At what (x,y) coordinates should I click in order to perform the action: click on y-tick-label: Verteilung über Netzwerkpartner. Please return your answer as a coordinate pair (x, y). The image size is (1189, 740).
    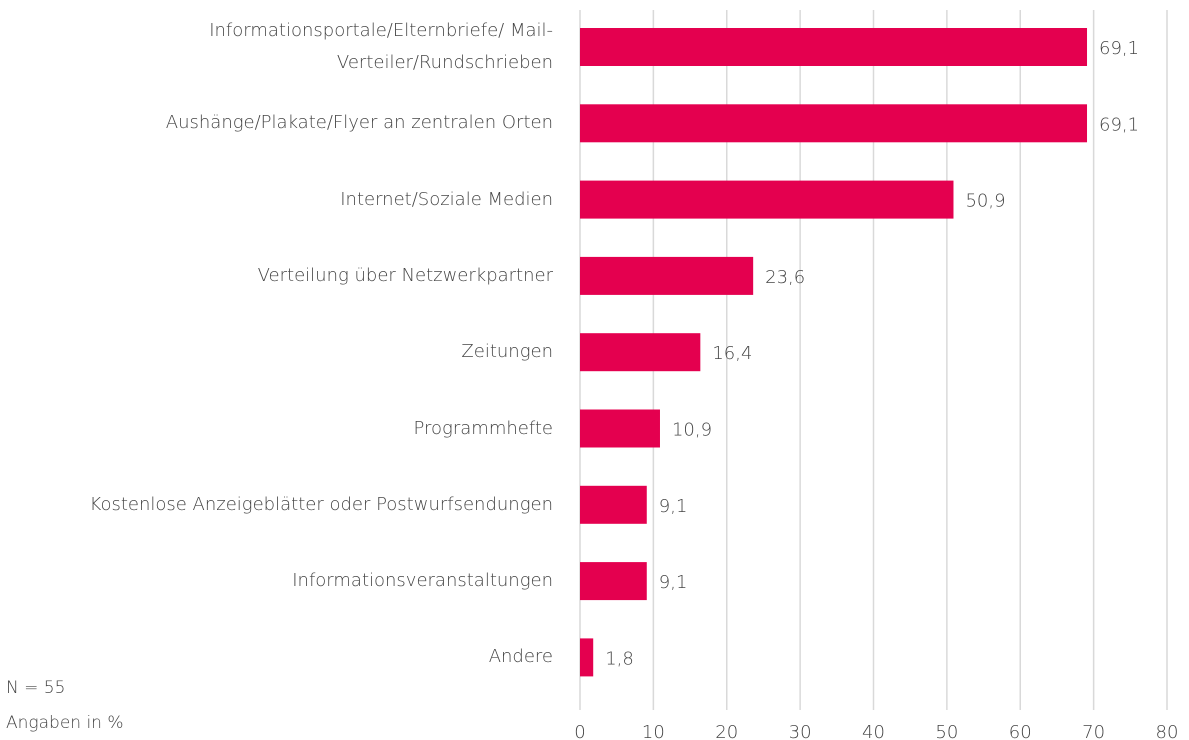
    Looking at the image, I should click on (405, 275).